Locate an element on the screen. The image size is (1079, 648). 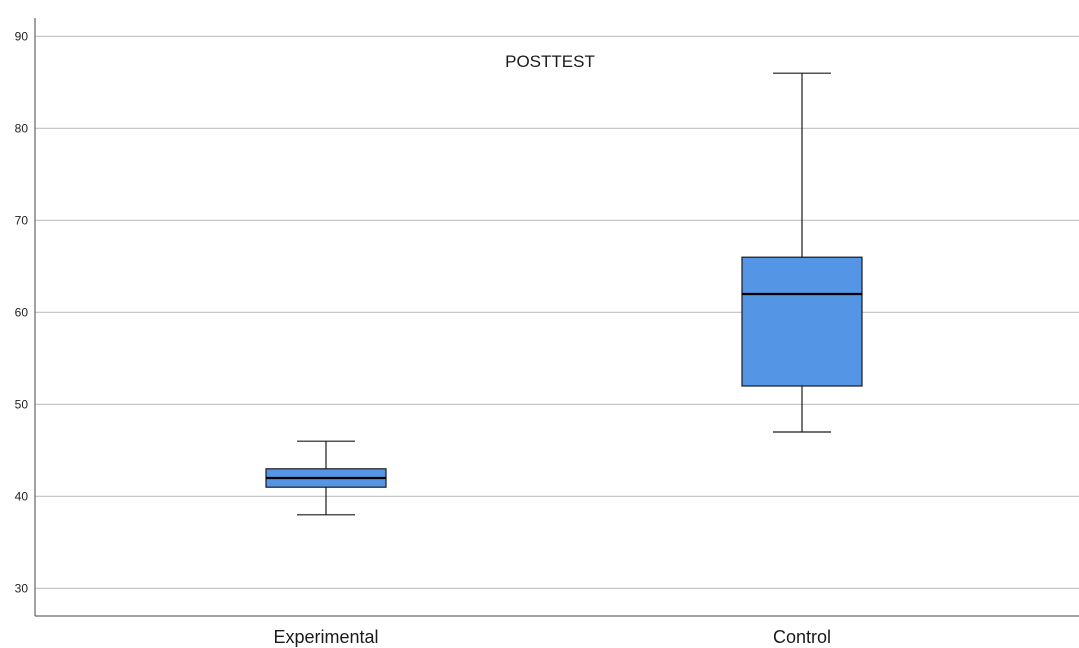
y-tick-label: 50 is located at coordinates (22, 404).